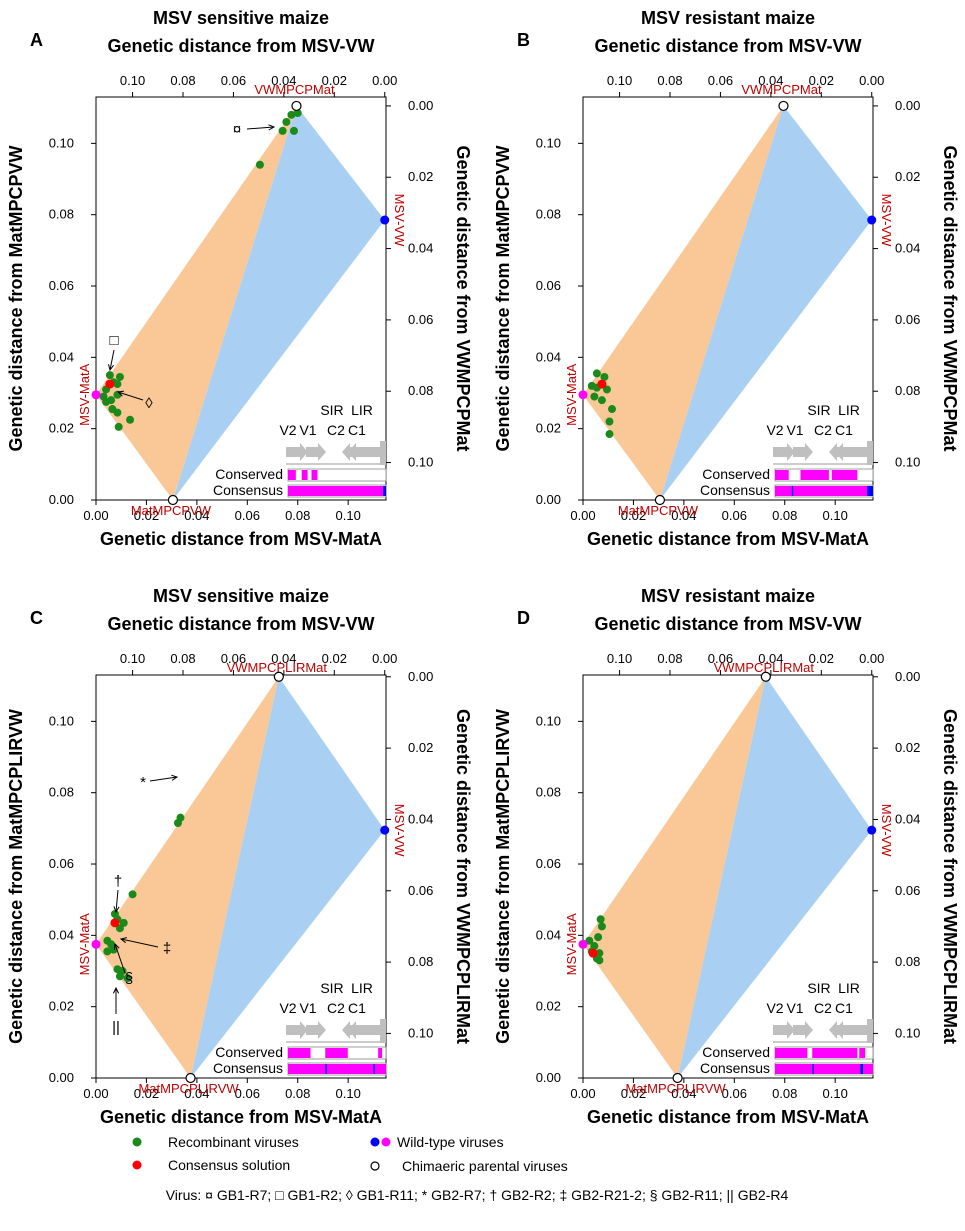  Describe the element at coordinates (357, 1008) in the screenshot. I see `orf-label: C1` at that location.